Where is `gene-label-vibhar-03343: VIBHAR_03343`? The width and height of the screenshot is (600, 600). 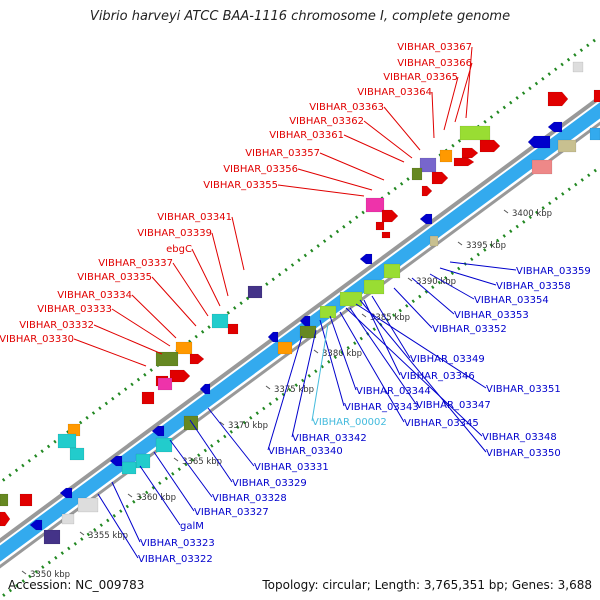
gene-label-vibhar-03343: VIBHAR_03343 is located at coordinates (381, 407).